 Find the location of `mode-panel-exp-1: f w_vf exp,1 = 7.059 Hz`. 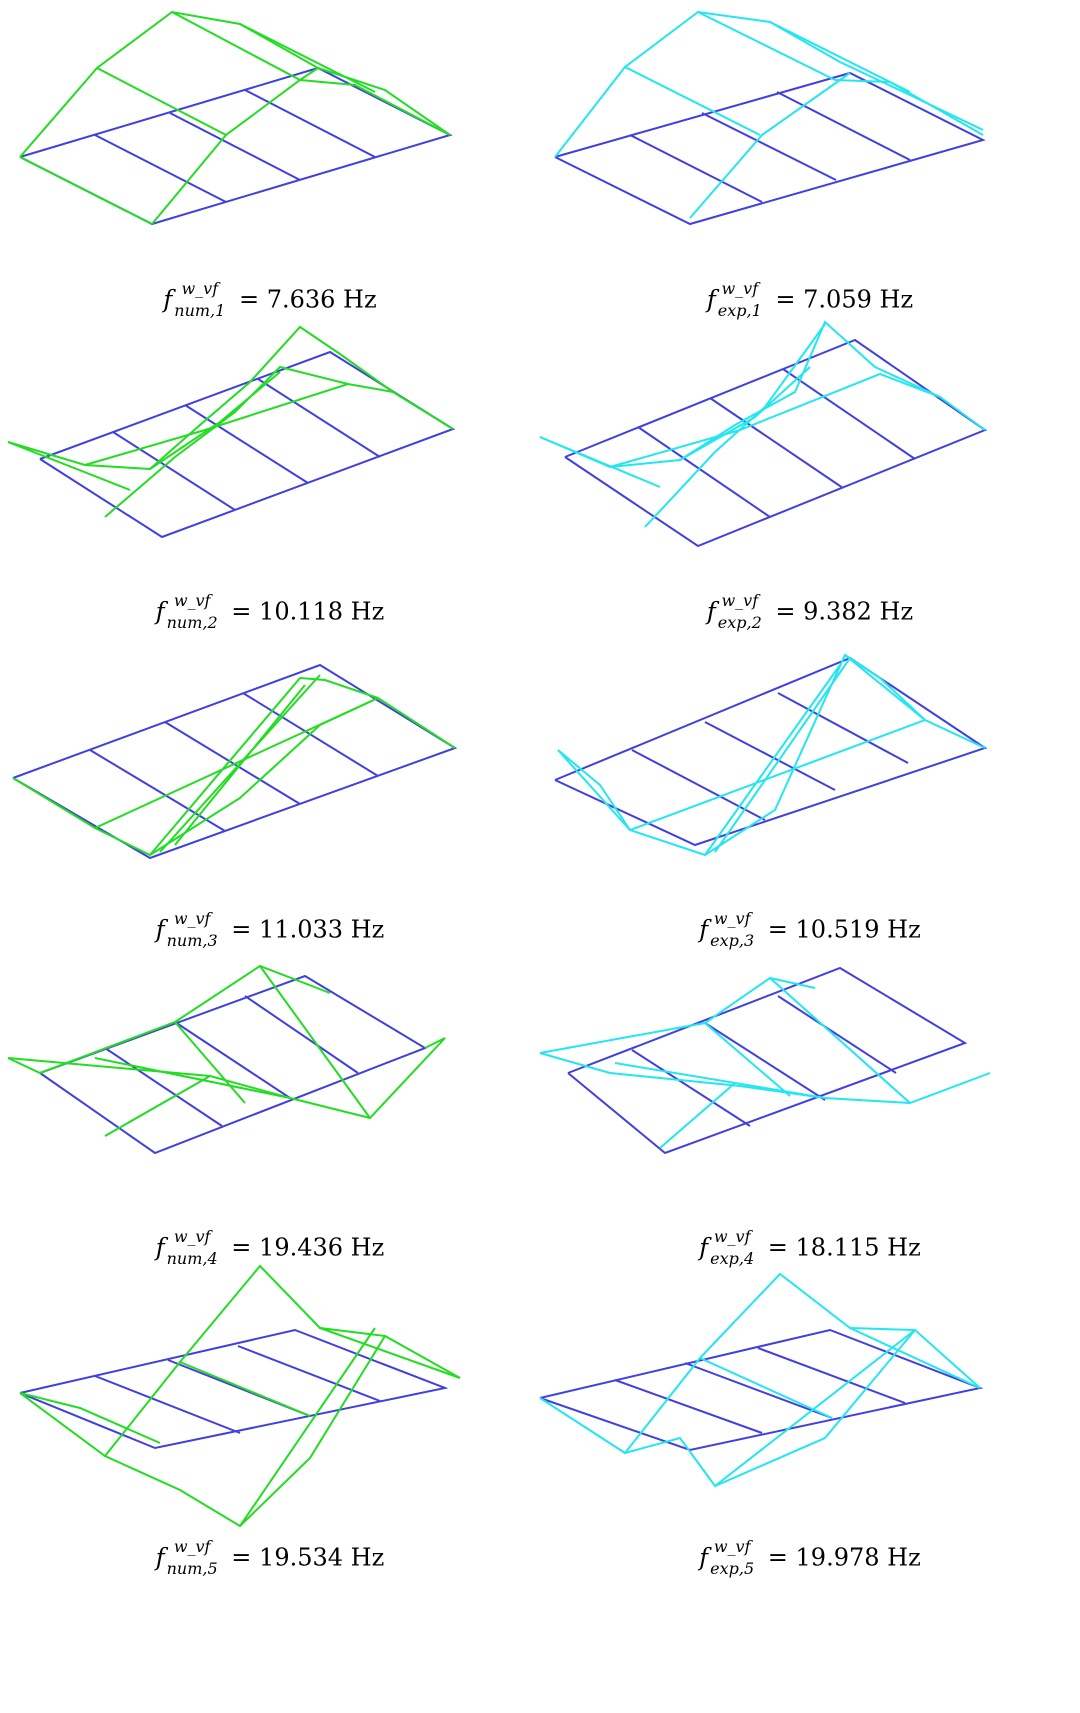

mode-panel-exp-1: f w_vf exp,1 = 7.059 Hz is located at coordinates (810, 171).